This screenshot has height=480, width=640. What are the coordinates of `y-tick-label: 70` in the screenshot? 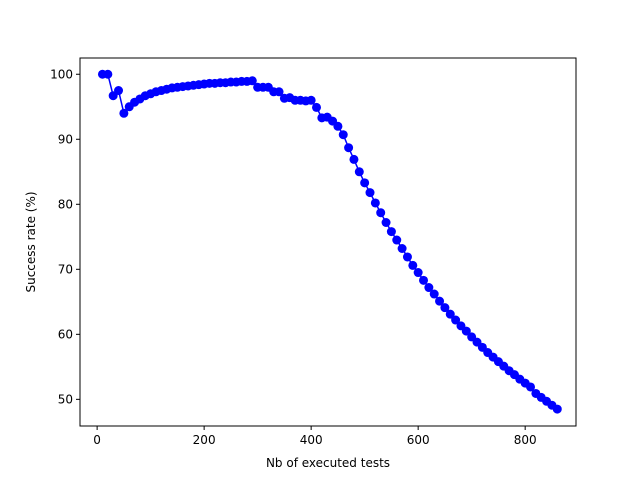 It's located at (65, 269).